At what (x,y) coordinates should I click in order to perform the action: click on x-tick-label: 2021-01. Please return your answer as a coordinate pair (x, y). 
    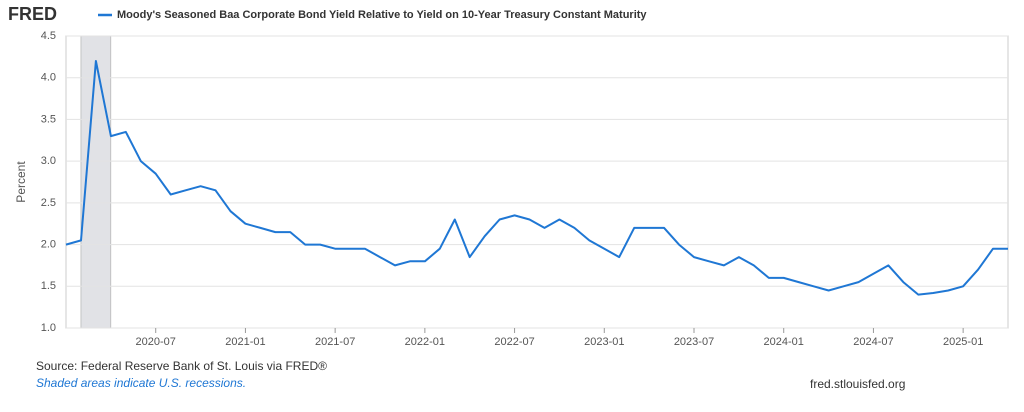
    Looking at the image, I should click on (245, 342).